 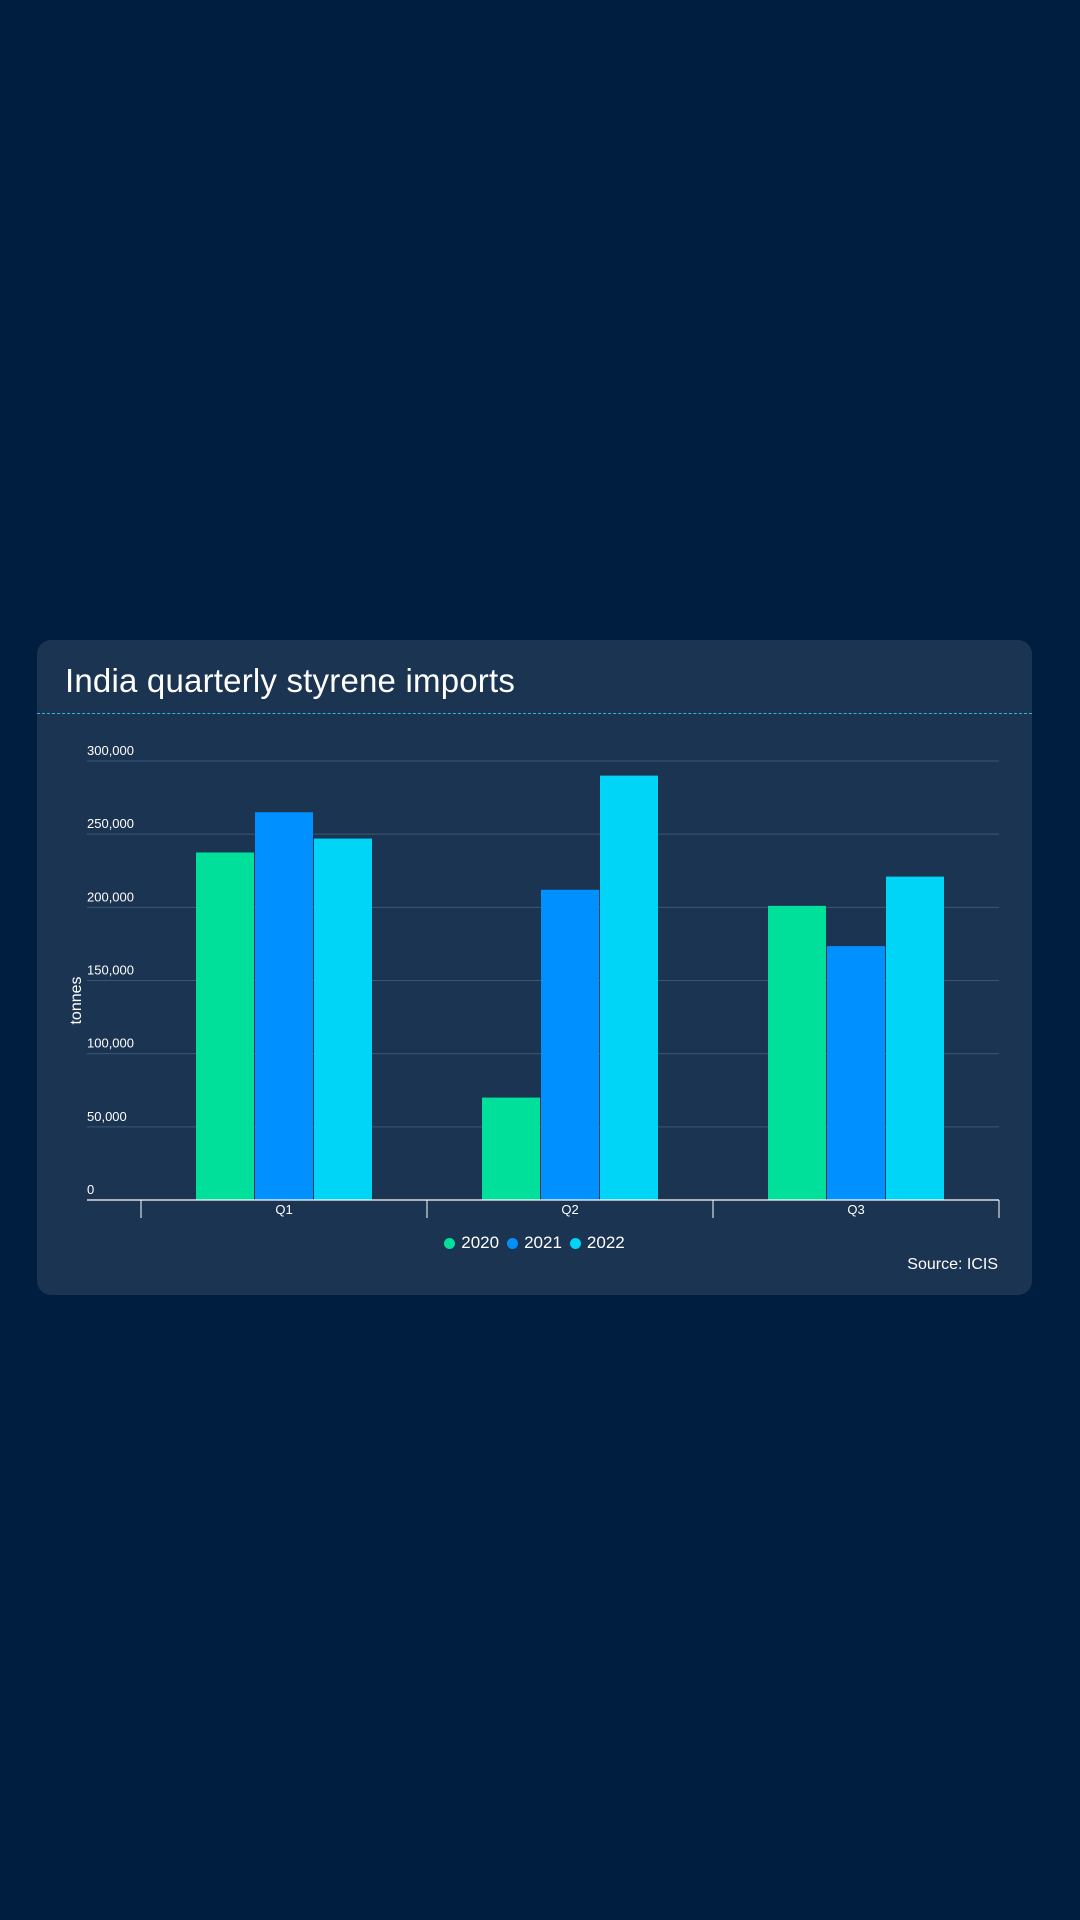 I want to click on legend-item-2022: 2022, so click(x=597, y=1243).